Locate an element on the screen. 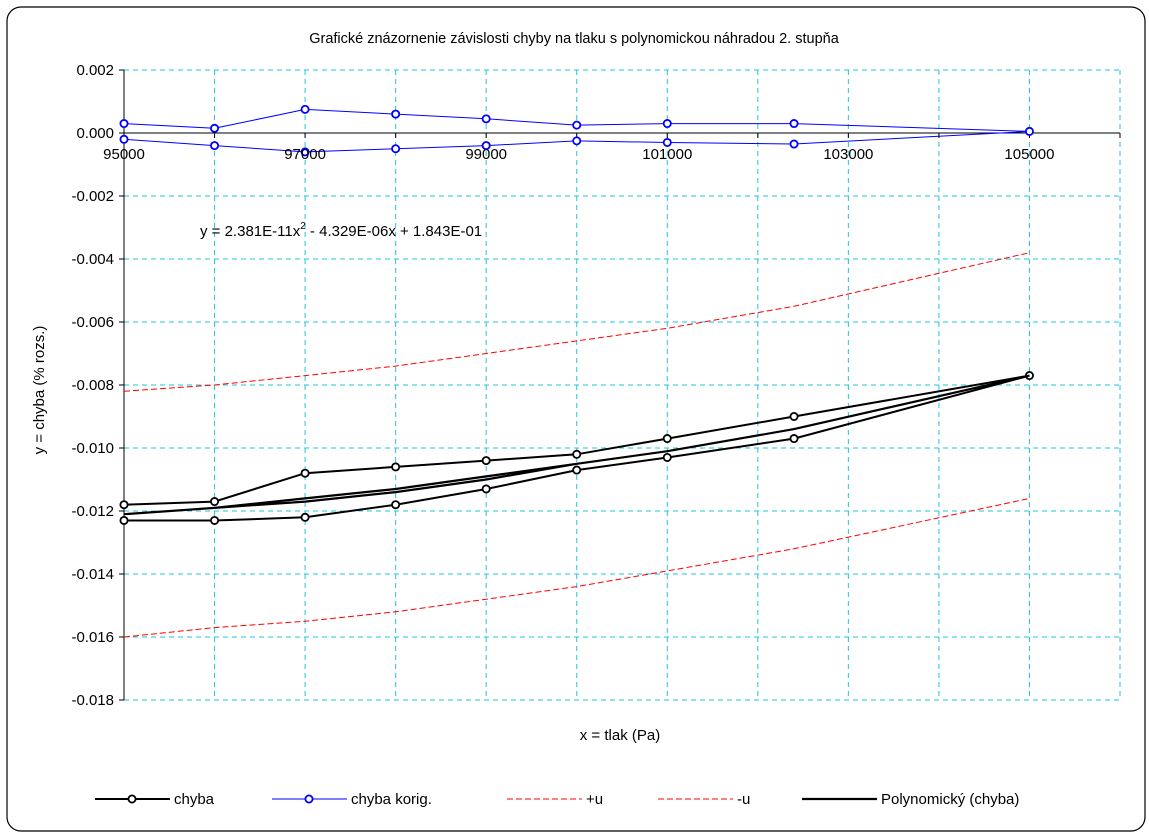 The image size is (1149, 835). x-tick-label: 99000 is located at coordinates (486, 154).